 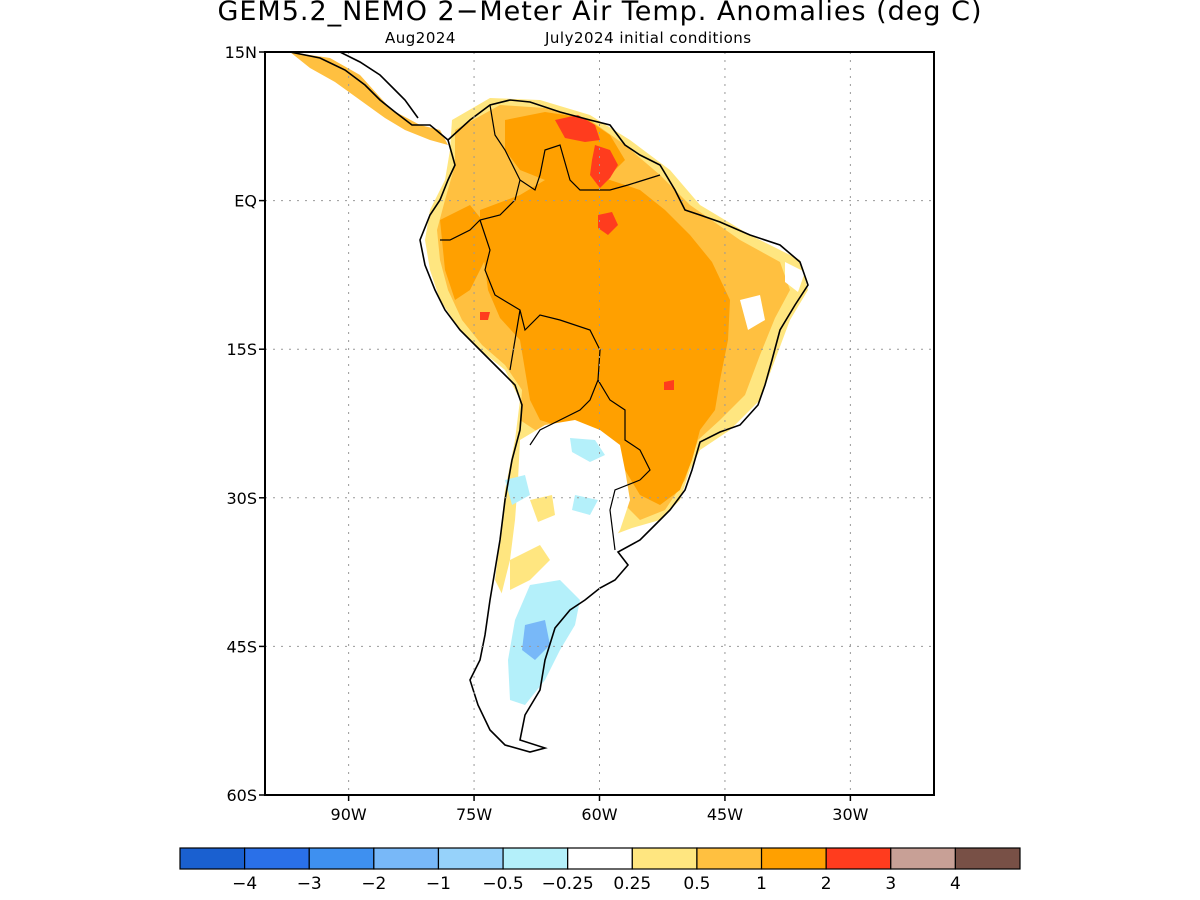 I want to click on central-america-land, so click(x=369, y=98).